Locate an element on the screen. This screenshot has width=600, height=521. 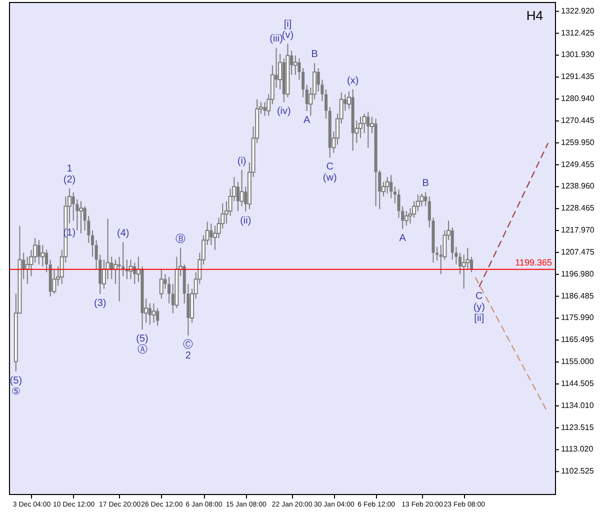
y-tick-label: 1238.960 is located at coordinates (578, 186).